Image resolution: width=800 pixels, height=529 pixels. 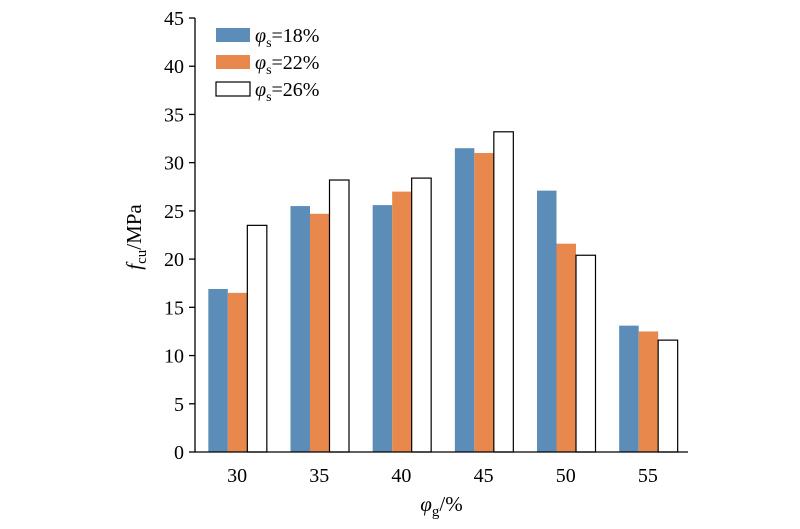 I want to click on legend: φs=18%φs=22%φs=26%, so click(x=267, y=65).